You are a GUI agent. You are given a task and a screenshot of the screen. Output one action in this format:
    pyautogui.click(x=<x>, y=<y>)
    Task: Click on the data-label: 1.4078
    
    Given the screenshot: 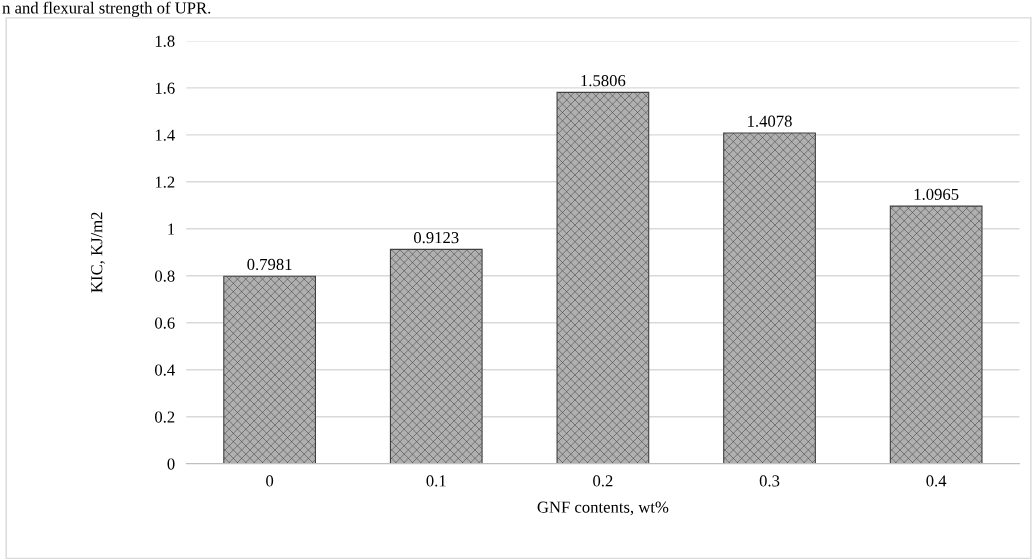 What is the action you would take?
    pyautogui.click(x=770, y=121)
    